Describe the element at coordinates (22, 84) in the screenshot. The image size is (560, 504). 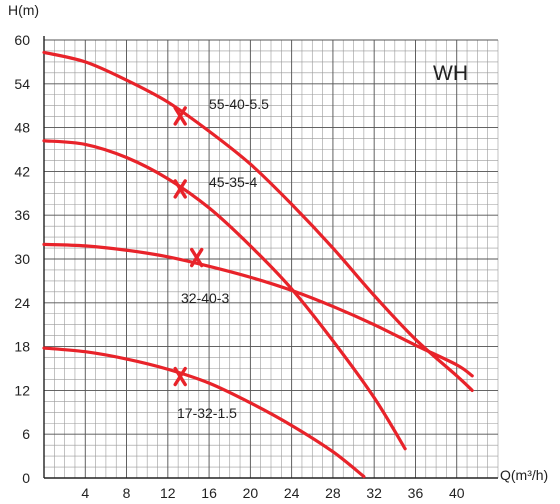
I see `y-tick-label: 54` at that location.